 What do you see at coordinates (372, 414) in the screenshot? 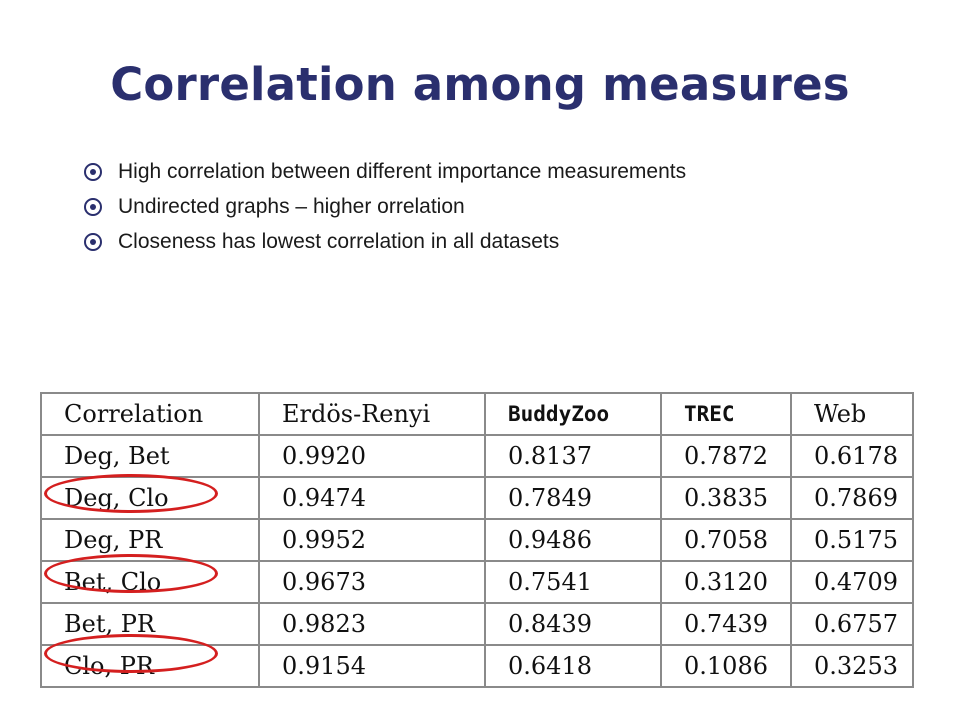
I see `header-erdos-renyi: Erdös-Renyi` at bounding box center [372, 414].